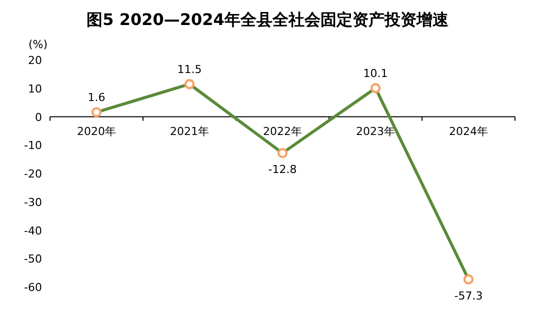  Describe the element at coordinates (97, 97) in the screenshot. I see `data-label: 1.6` at that location.